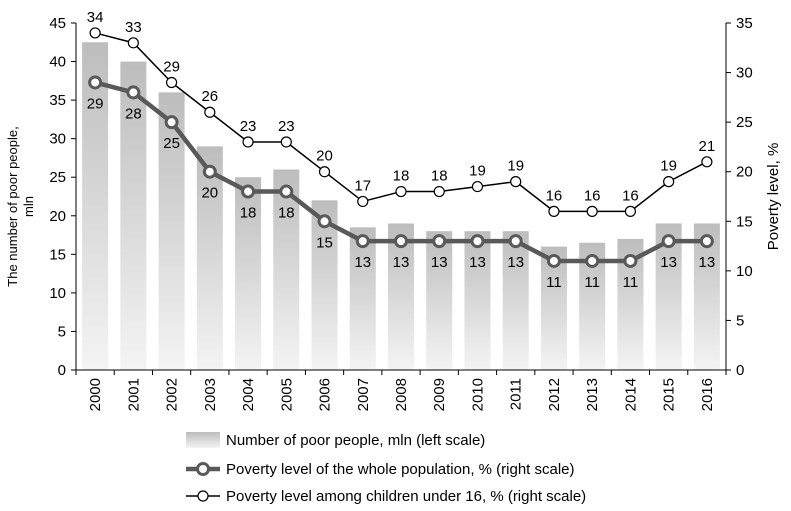  What do you see at coordinates (554, 394) in the screenshot?
I see `x-tick-label: 2012` at bounding box center [554, 394].